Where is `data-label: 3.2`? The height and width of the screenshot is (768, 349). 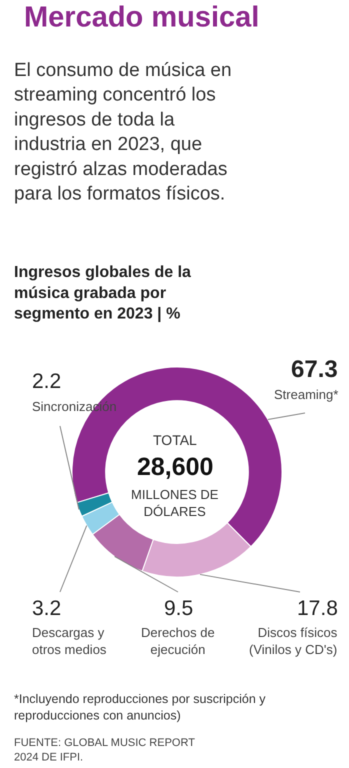
data-label: 3.2 is located at coordinates (47, 608).